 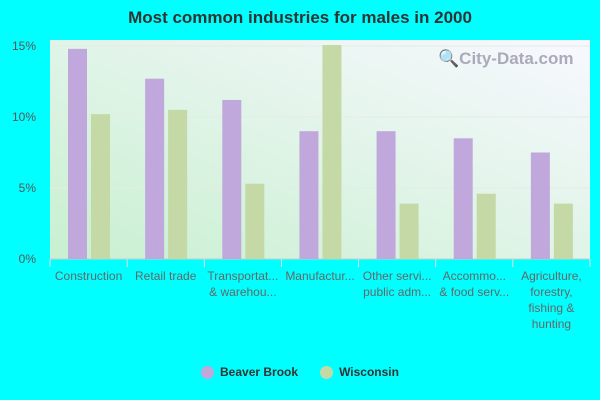 What do you see at coordinates (516, 58) in the screenshot?
I see `watermark-text: City-Data.com` at bounding box center [516, 58].